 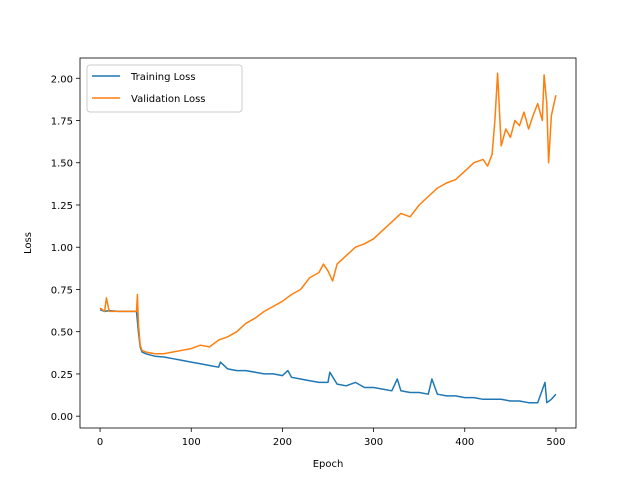 I want to click on legend-label-training-loss: Training Loss, so click(x=163, y=77).